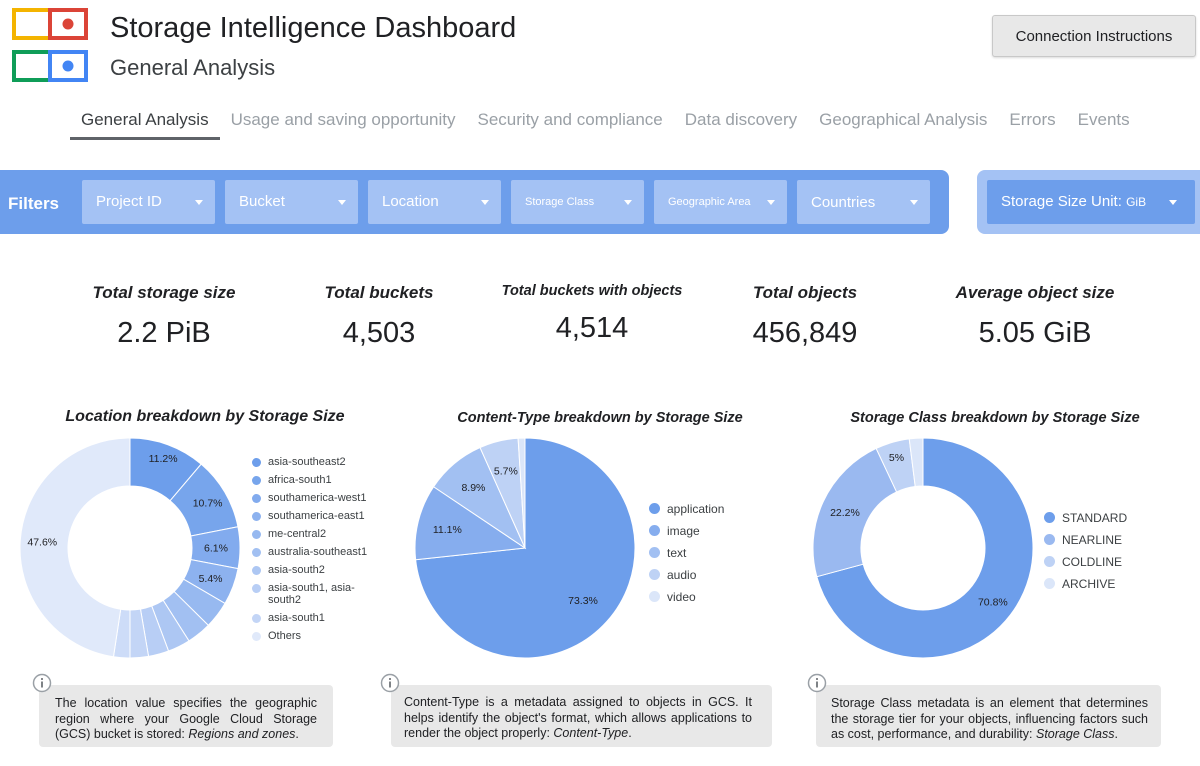  What do you see at coordinates (470, 523) in the screenshot?
I see `pie-slice-image` at bounding box center [470, 523].